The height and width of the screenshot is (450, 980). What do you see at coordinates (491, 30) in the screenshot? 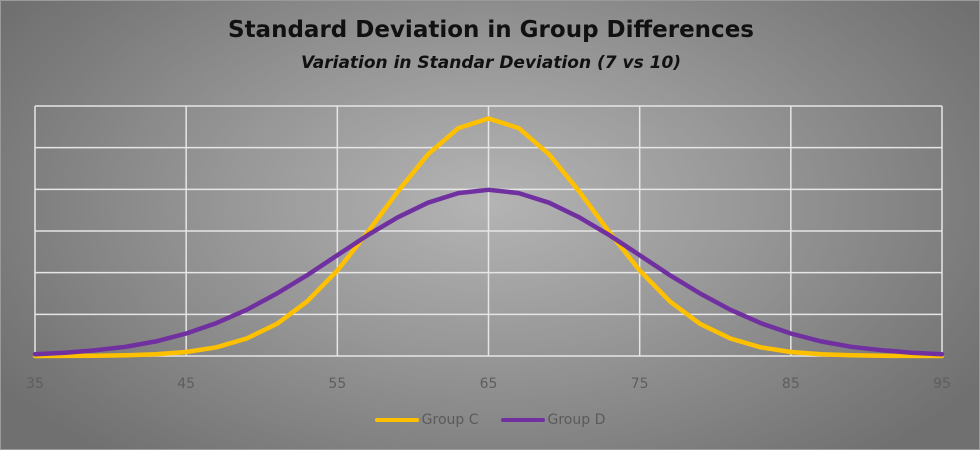
I see `chart-title: Standard Deviation in Group Differences` at bounding box center [491, 30].